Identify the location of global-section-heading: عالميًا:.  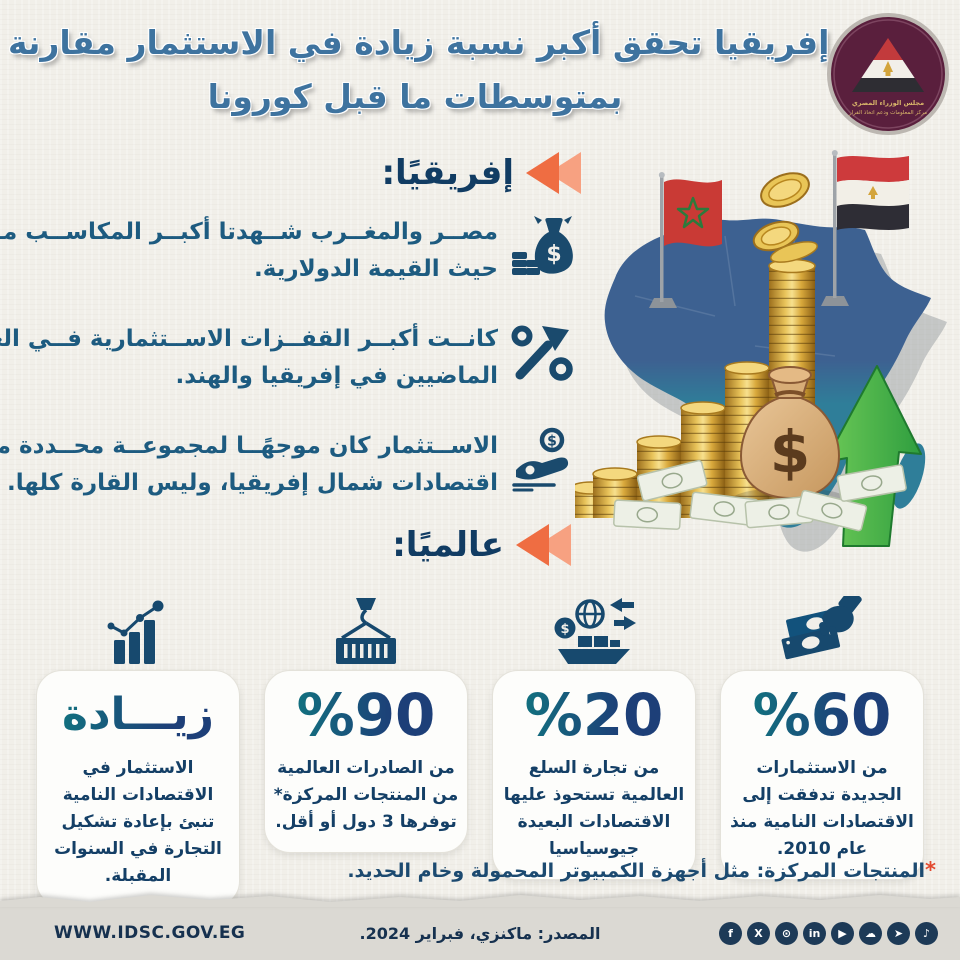
(448, 545).